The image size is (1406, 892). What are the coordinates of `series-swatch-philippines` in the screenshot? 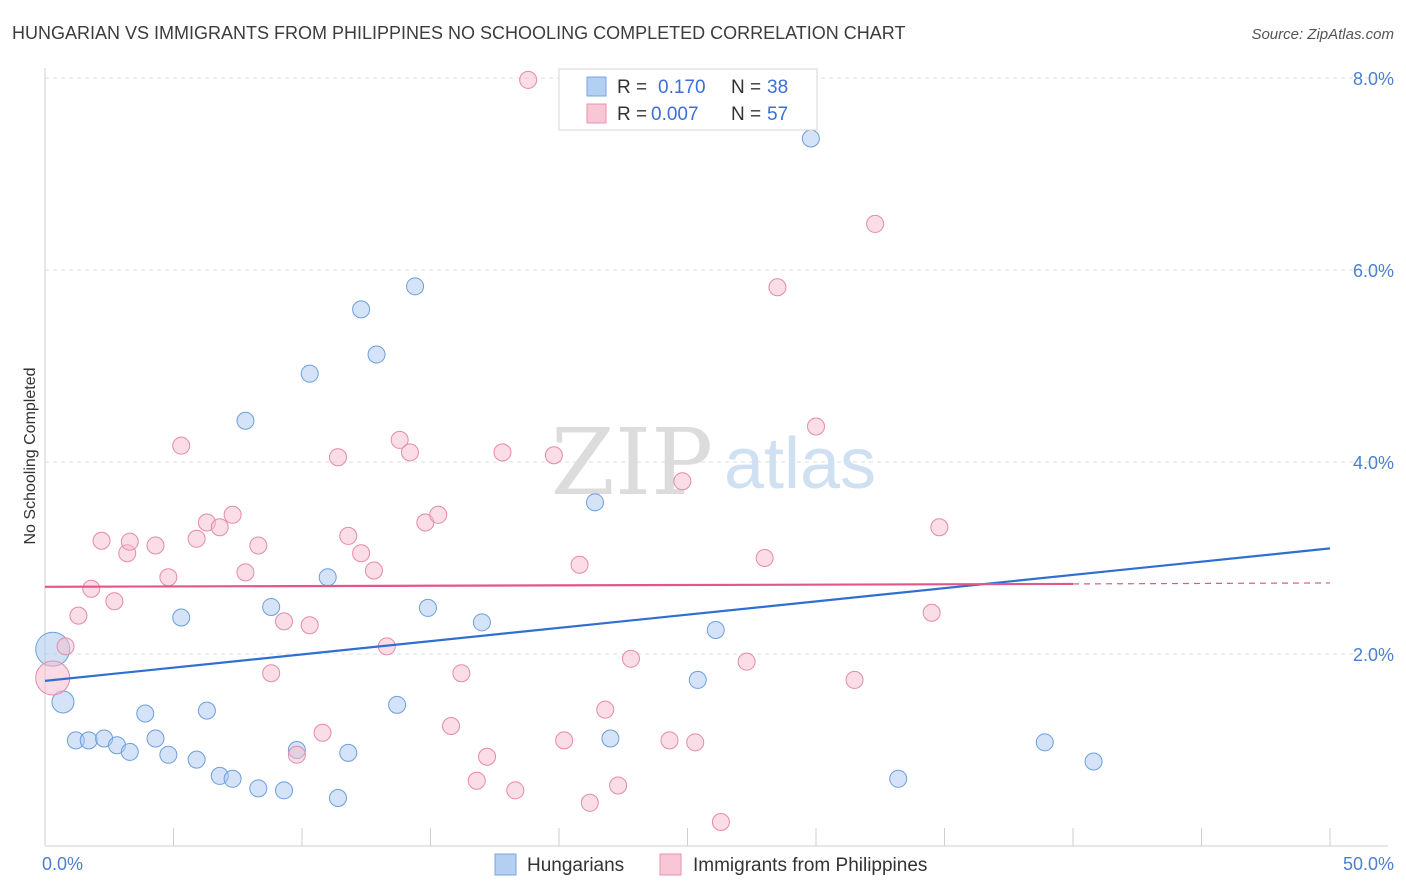 It's located at (670, 864).